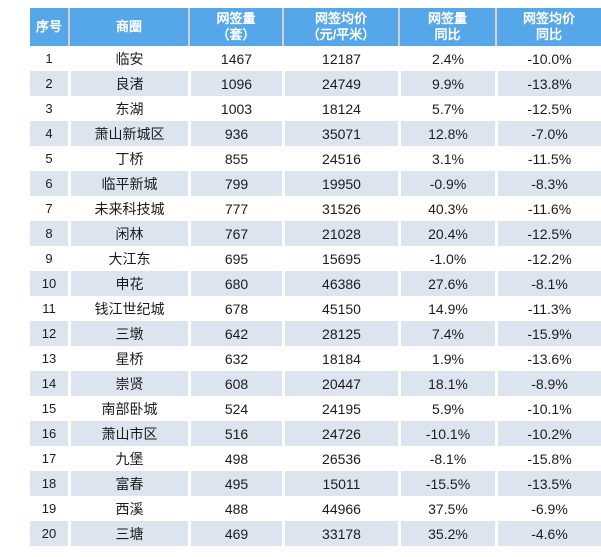 This screenshot has height=557, width=601. Describe the element at coordinates (548, 83) in the screenshot. I see `cell-price_yoy: -13.8%` at that location.